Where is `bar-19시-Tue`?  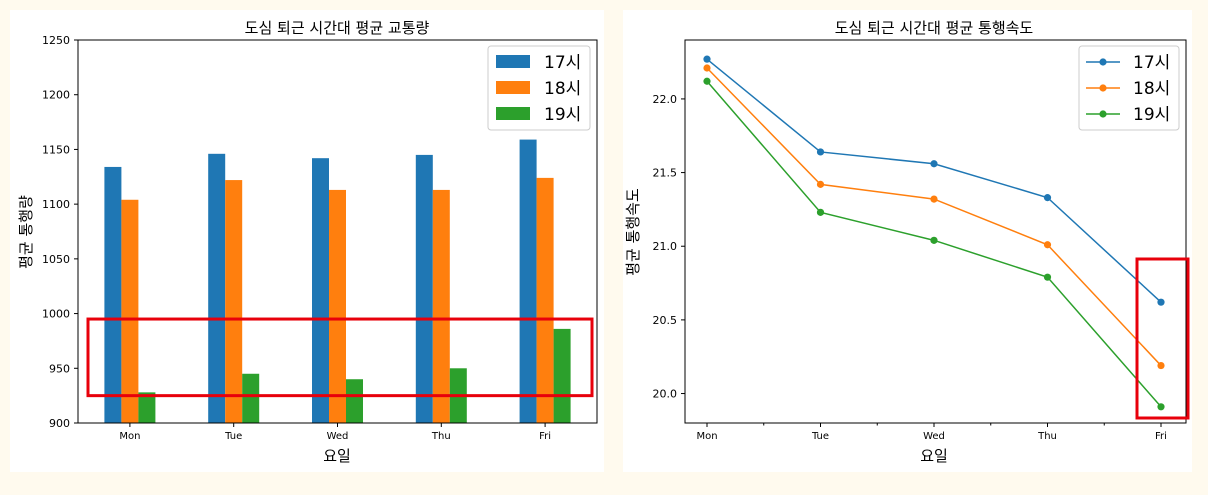
bar-19시-Tue is located at coordinates (251, 398).